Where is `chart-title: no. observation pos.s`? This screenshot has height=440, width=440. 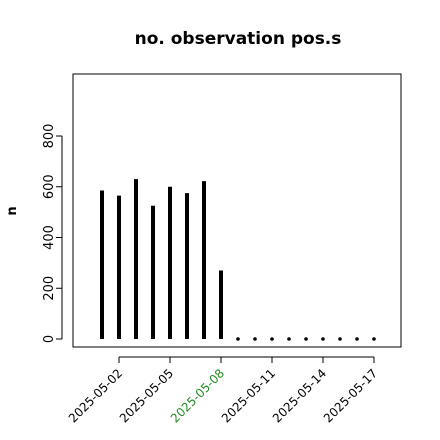
chart-title: no. observation pos.s is located at coordinates (238, 39).